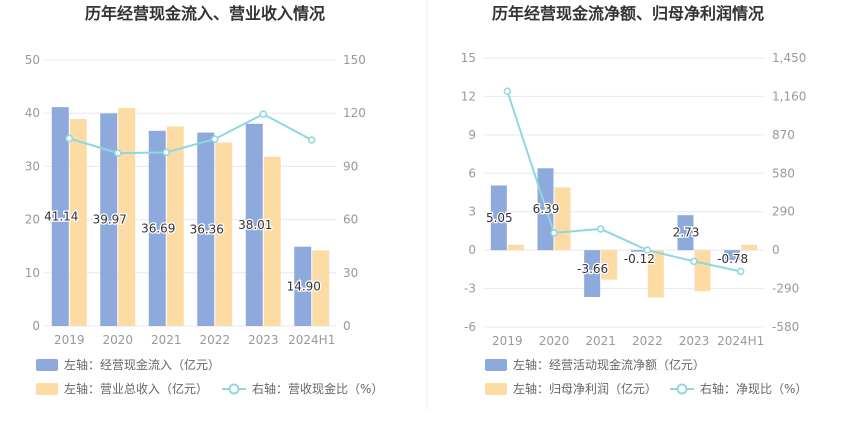  I want to click on right-chart-x-axis-ticks: 2019 2020 2021 2022 2023 2024H1, so click(628, 341).